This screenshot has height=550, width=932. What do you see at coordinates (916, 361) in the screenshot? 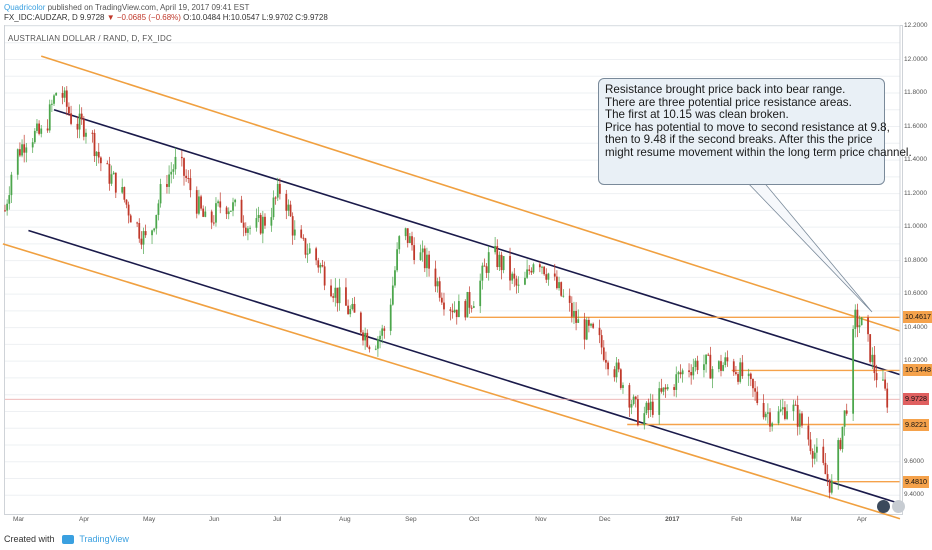
I see `y-tick-label: 10.2000` at bounding box center [916, 361].